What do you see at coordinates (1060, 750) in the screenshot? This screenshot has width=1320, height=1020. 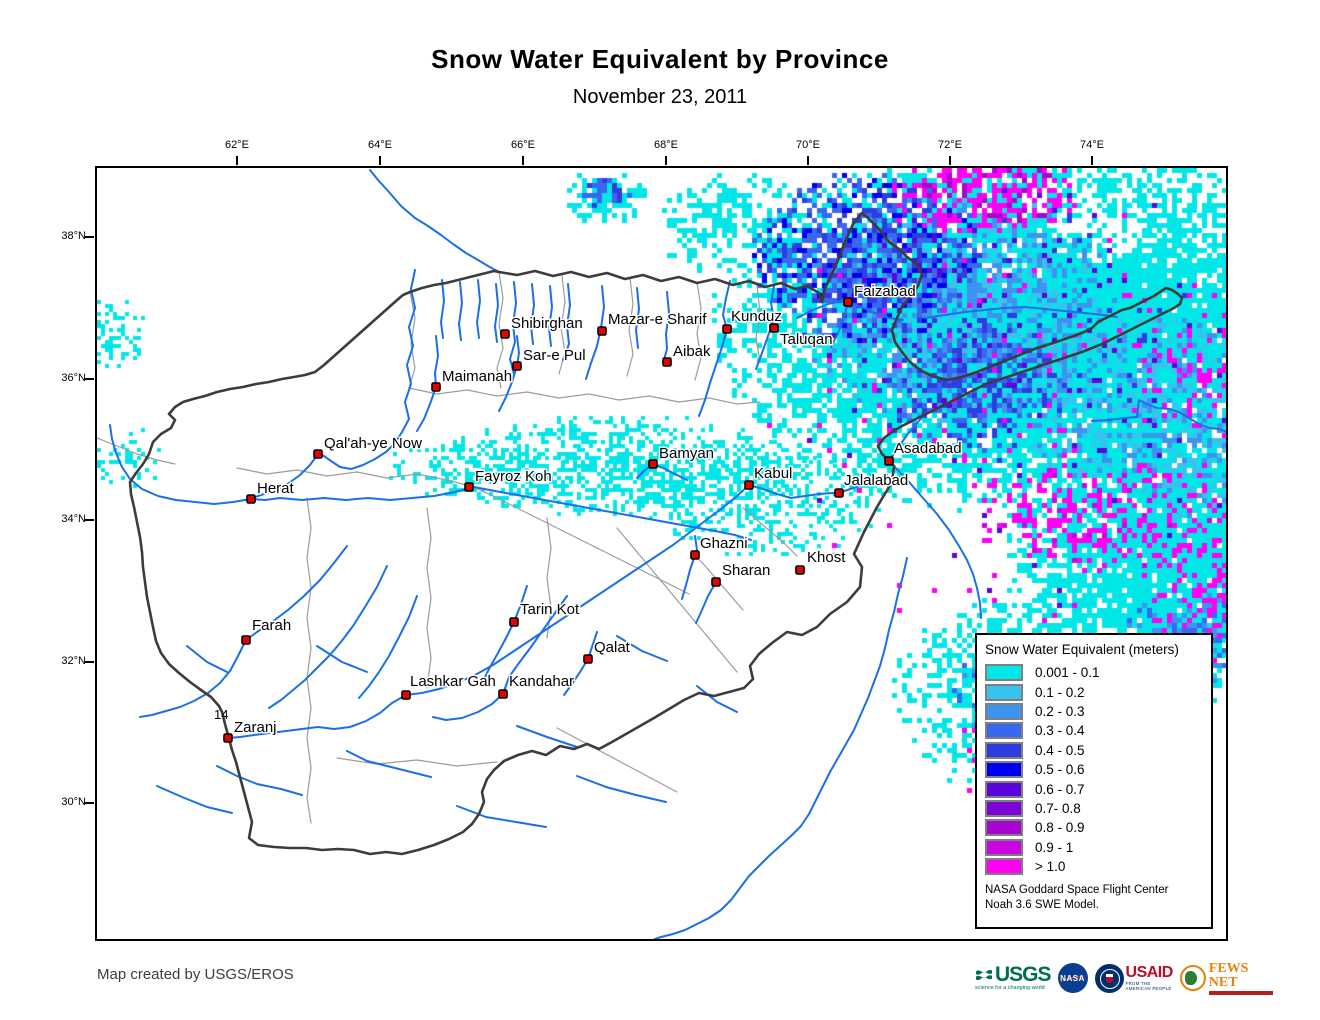 I see `legend-label: 0.4 - 0.5` at bounding box center [1060, 750].